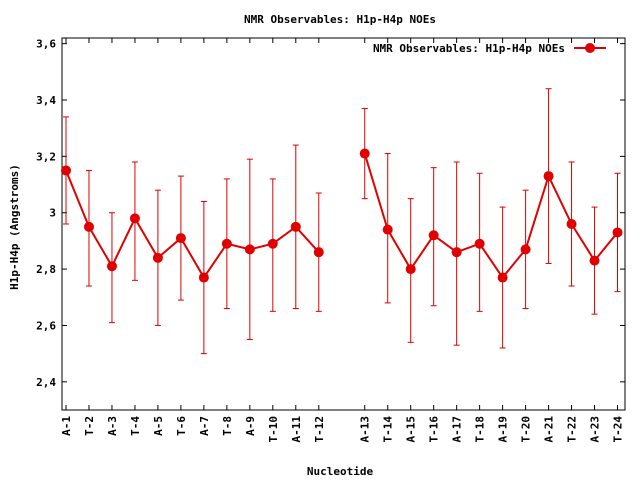 The height and width of the screenshot is (480, 640). What do you see at coordinates (158, 426) in the screenshot?
I see `x-tick-label: A-5` at bounding box center [158, 426].